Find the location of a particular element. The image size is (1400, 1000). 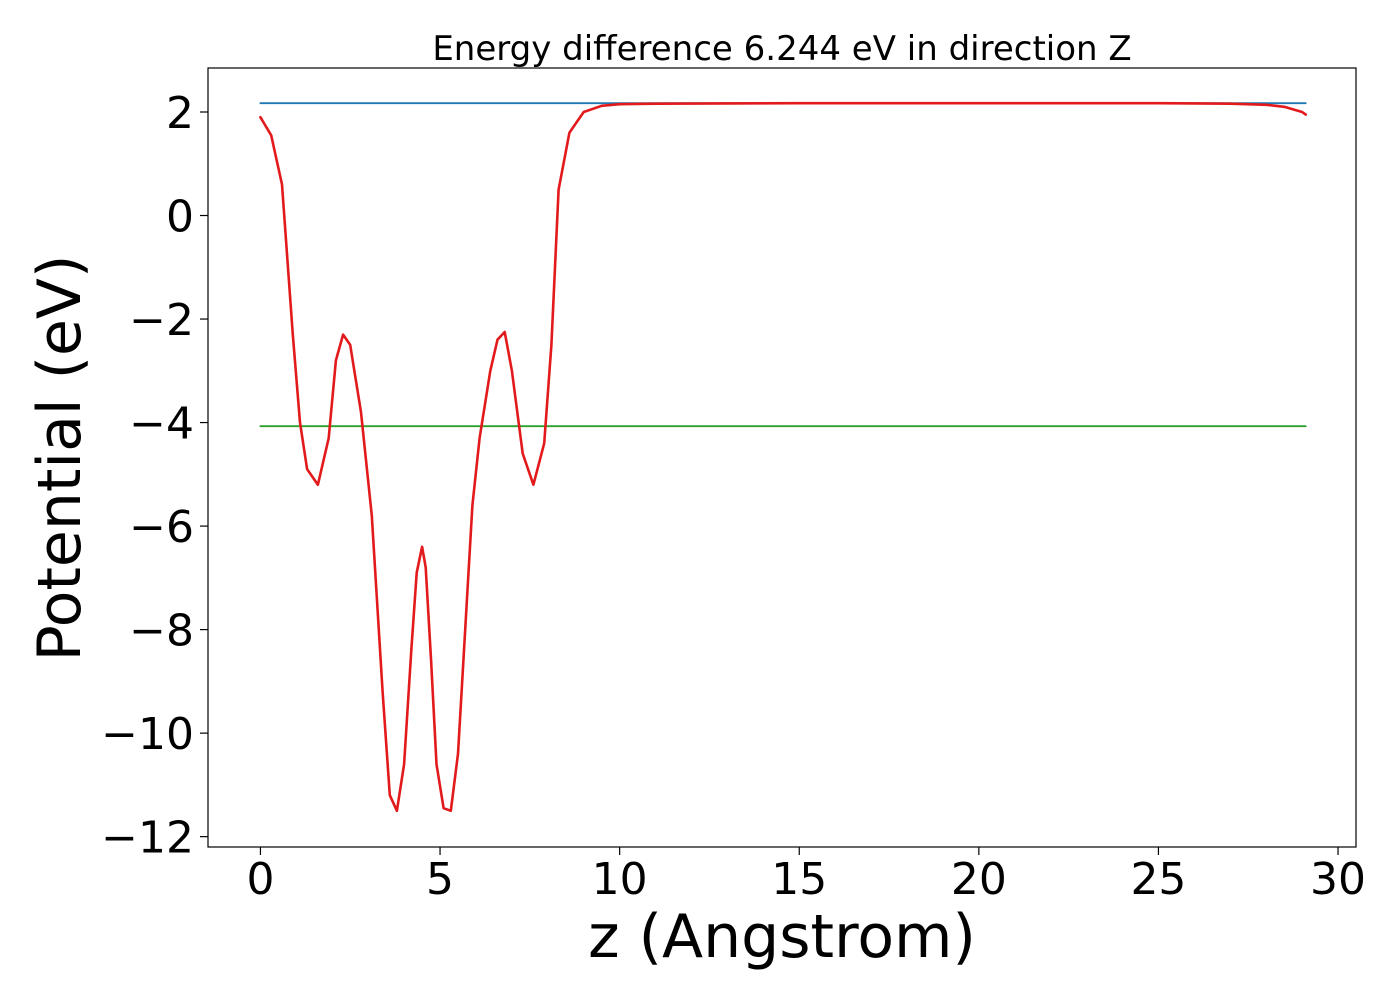

x-tick-label: 20 is located at coordinates (979, 879).